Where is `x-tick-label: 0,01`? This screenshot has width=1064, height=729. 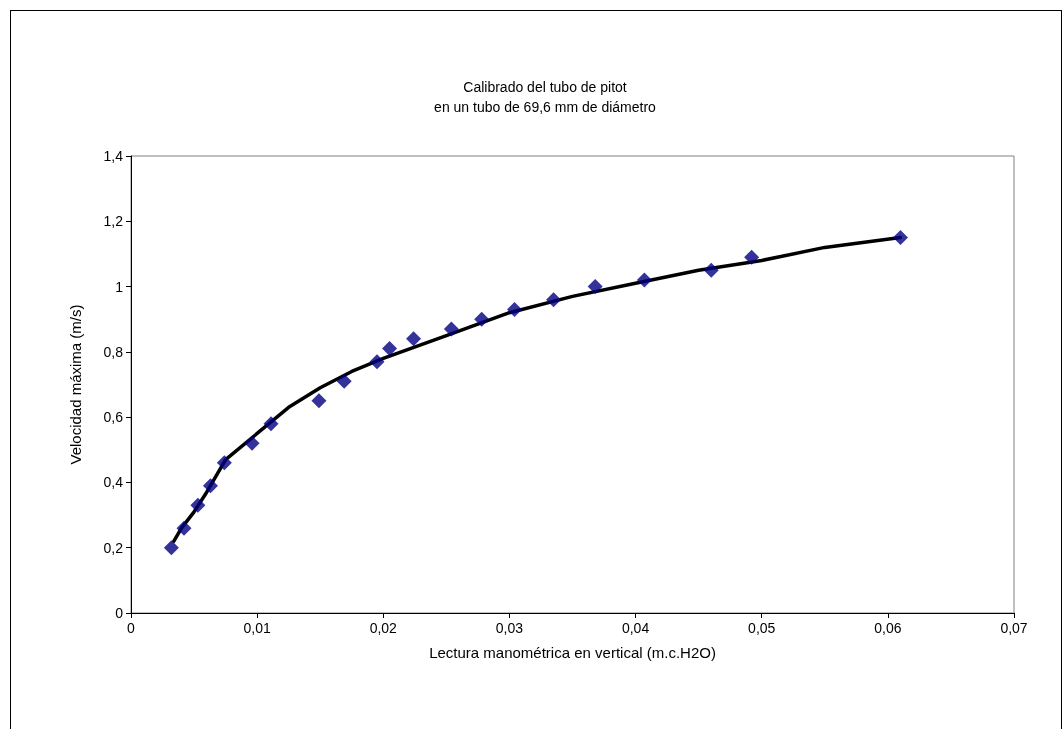
x-tick-label: 0,01 is located at coordinates (257, 628).